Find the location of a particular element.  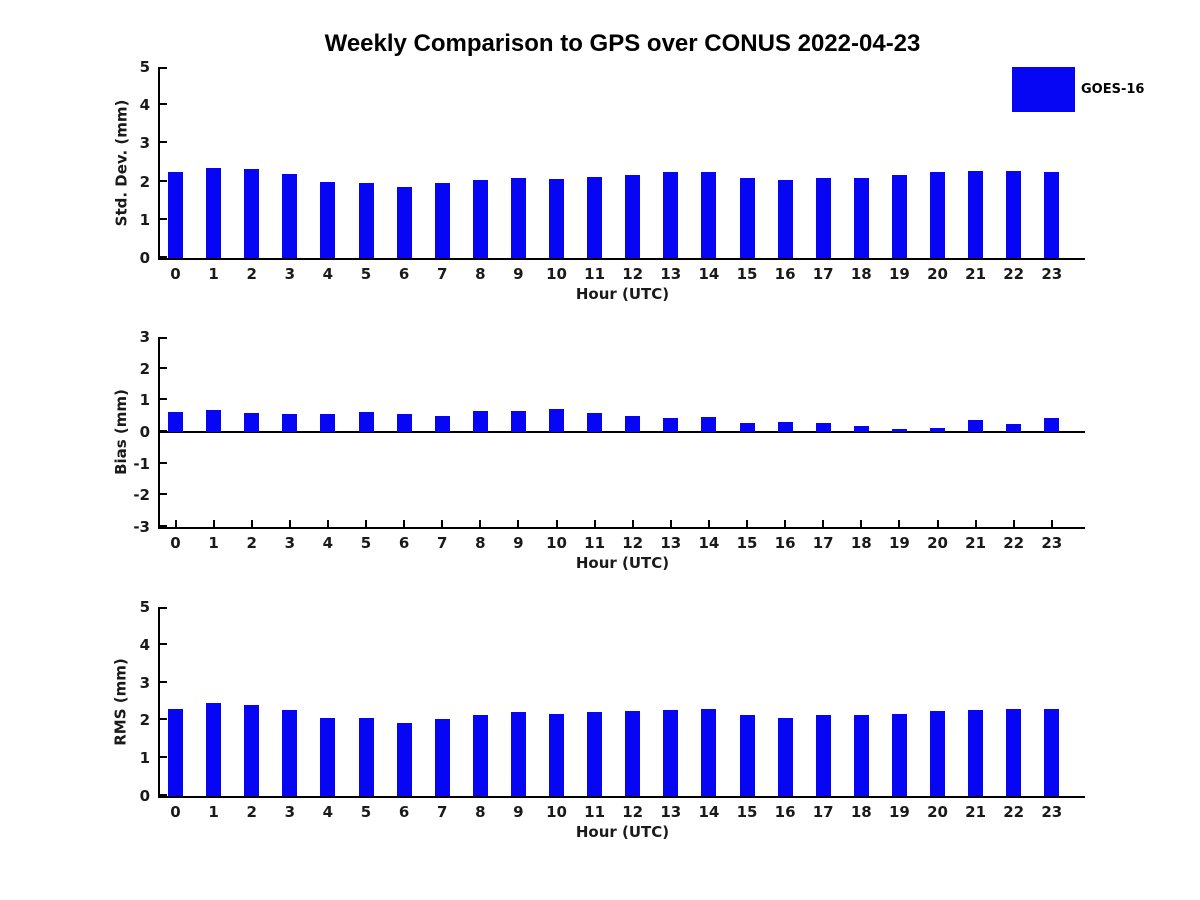

legend-label-goes-16: GOES-16 is located at coordinates (1113, 89).